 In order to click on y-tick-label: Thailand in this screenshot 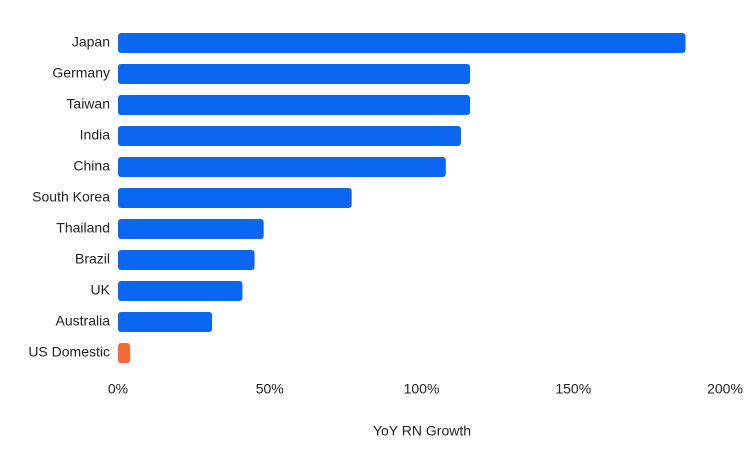, I will do `click(83, 228)`.